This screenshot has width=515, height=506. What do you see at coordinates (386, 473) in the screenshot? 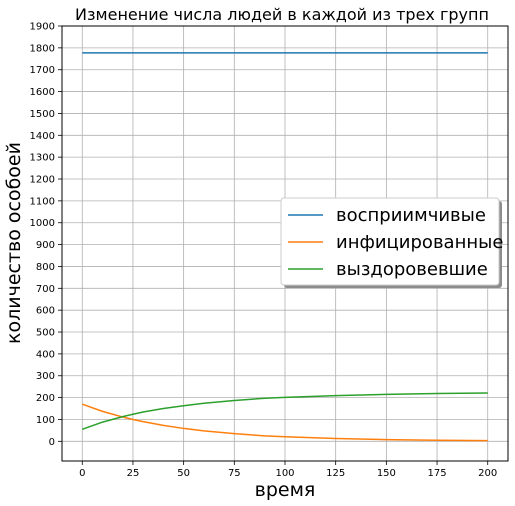
I see `x-tick-label: 150` at bounding box center [386, 473].